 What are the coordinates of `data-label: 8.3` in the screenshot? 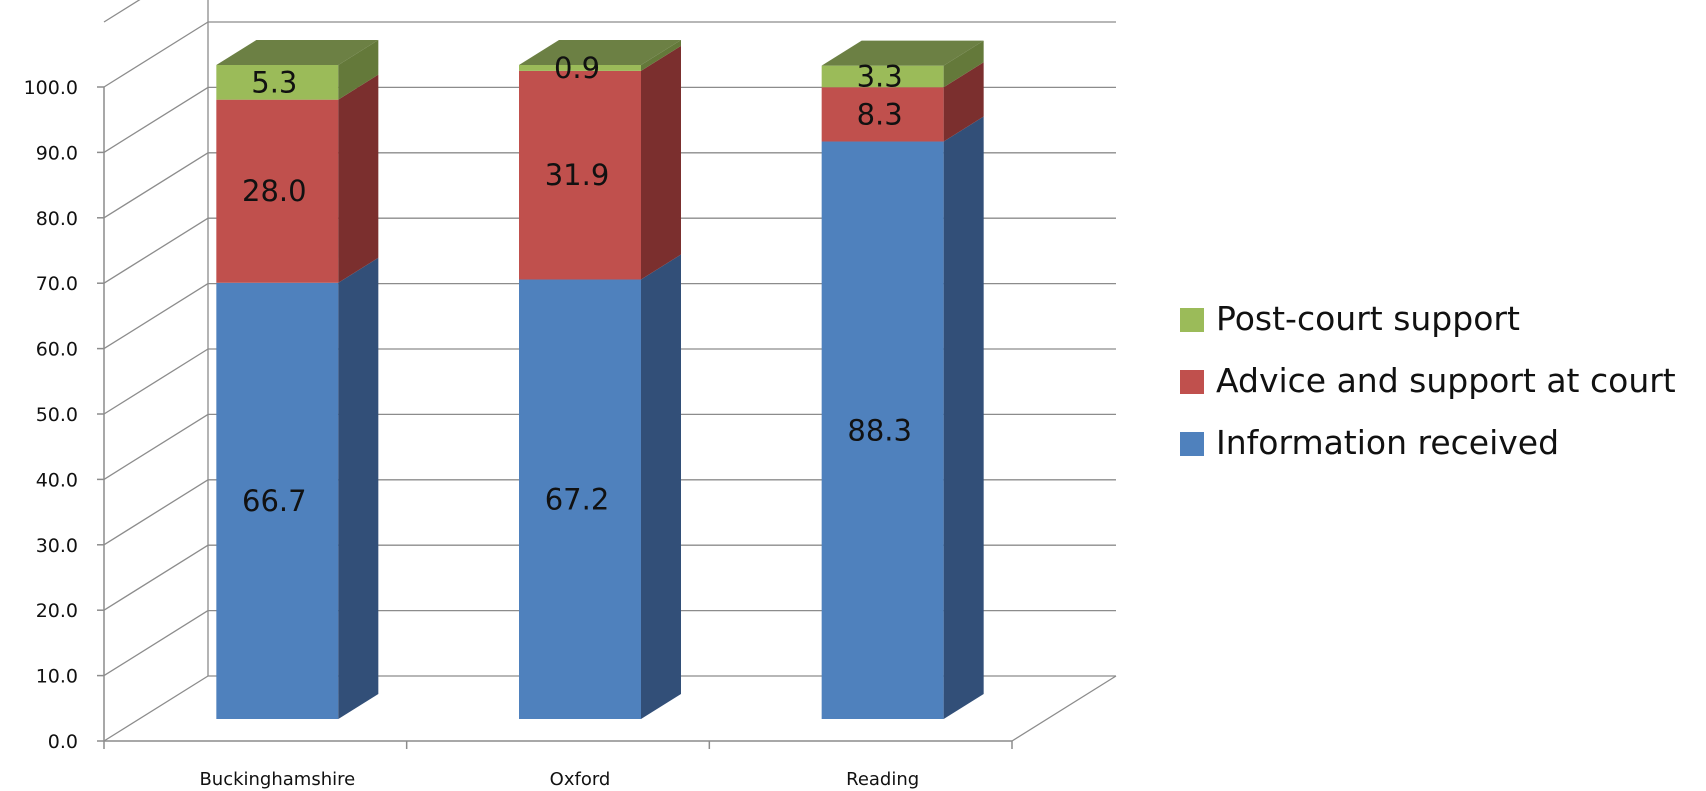 It's located at (880, 114).